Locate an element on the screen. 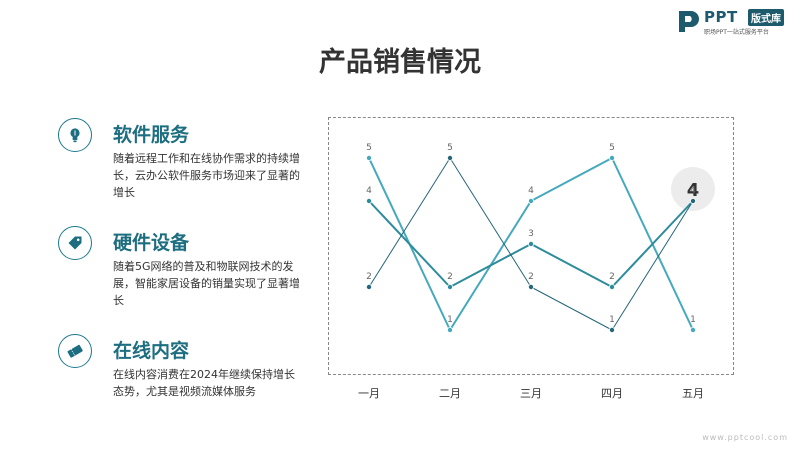 The width and height of the screenshot is (800, 450). feature-heading: 硬件设备 is located at coordinates (151, 243).